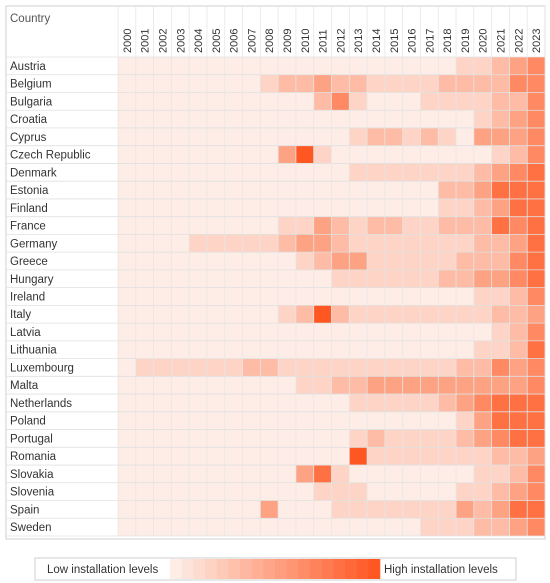 This screenshot has height=583, width=550. Describe the element at coordinates (341, 41) in the screenshot. I see `year-label: 2012` at that location.